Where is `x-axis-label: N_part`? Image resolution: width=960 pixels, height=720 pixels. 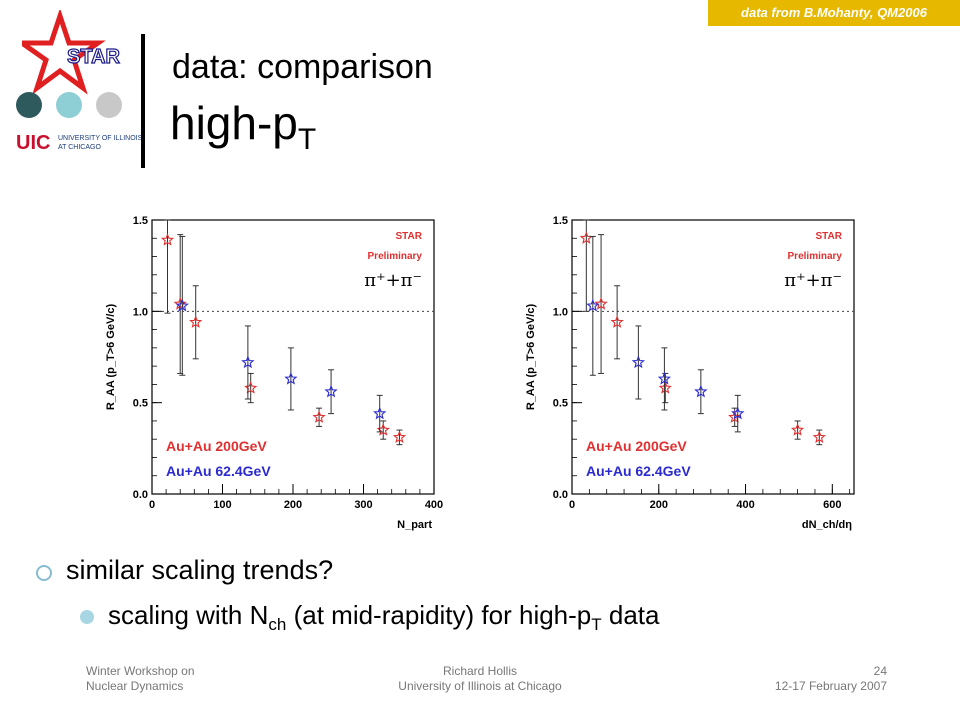 x-axis-label: N_part is located at coordinates (414, 525).